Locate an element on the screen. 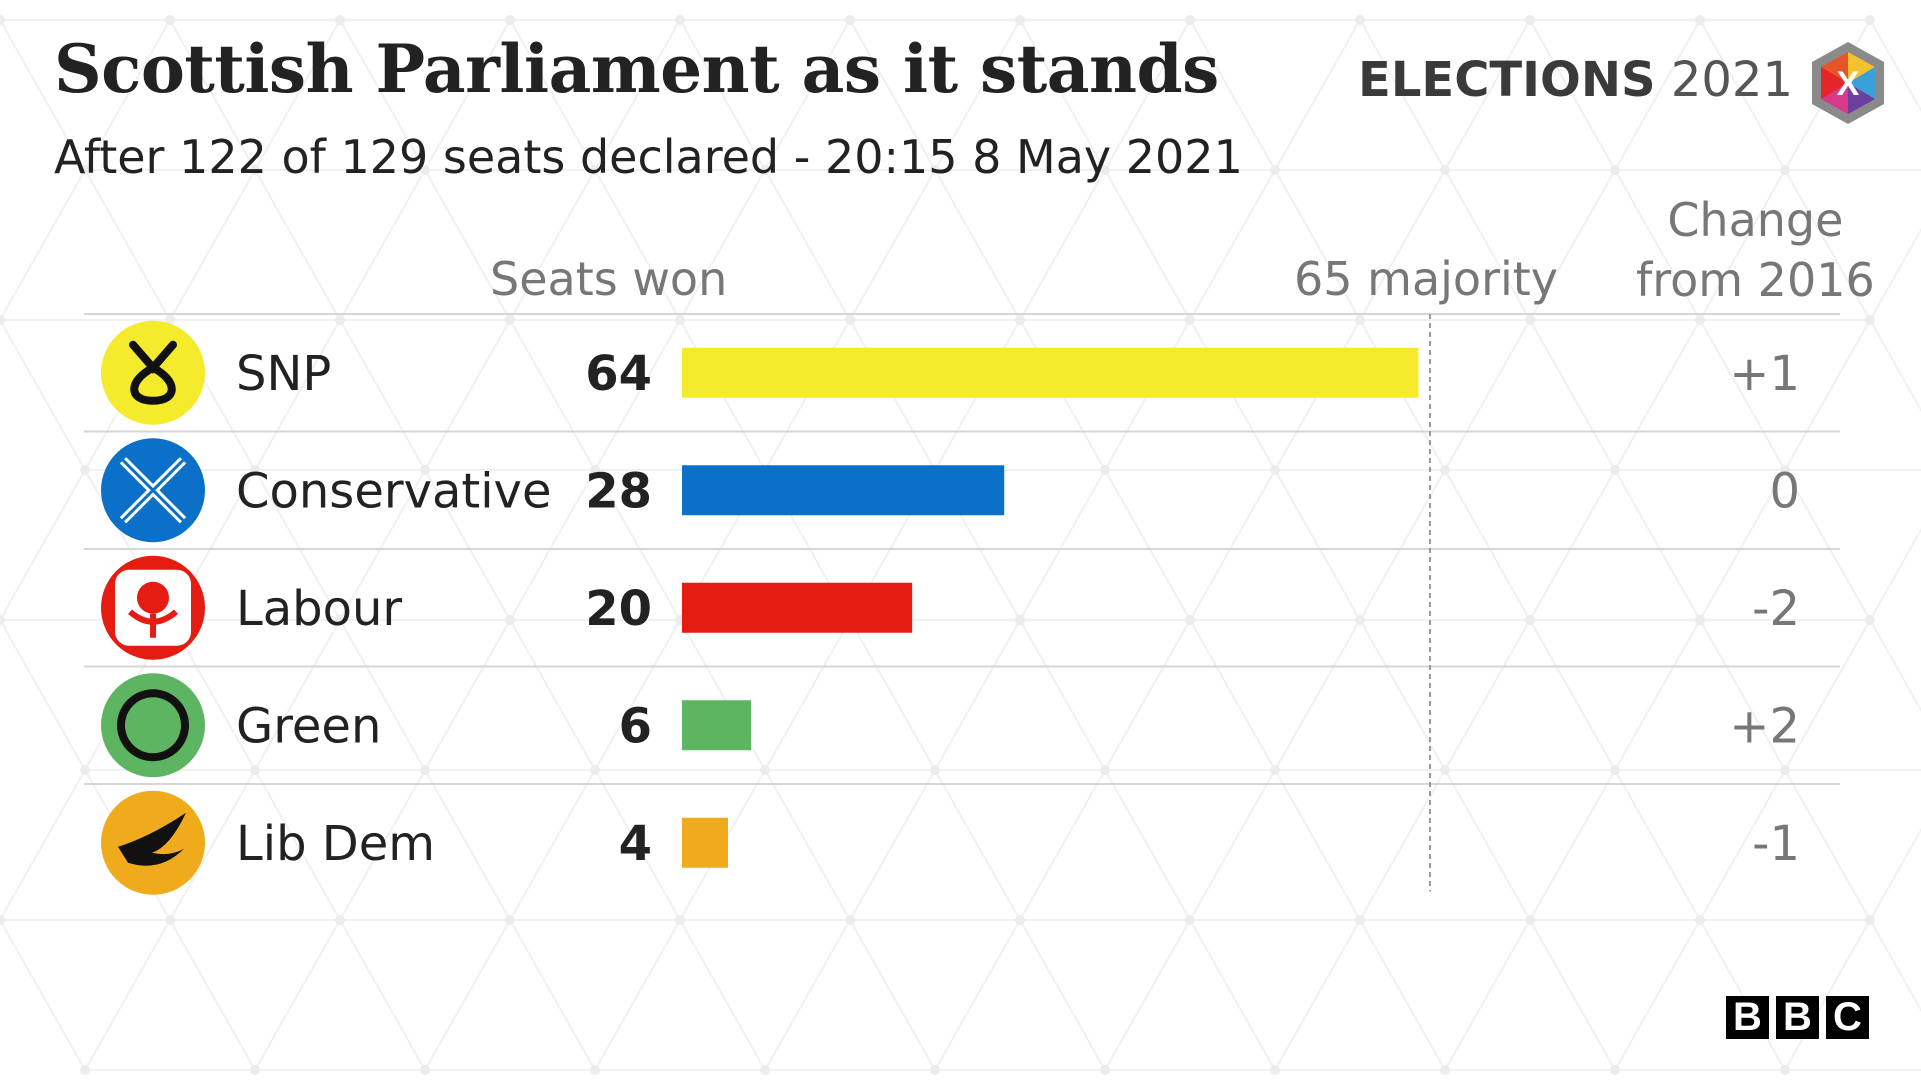  change-header-line2: from 2016 is located at coordinates (1755, 280).